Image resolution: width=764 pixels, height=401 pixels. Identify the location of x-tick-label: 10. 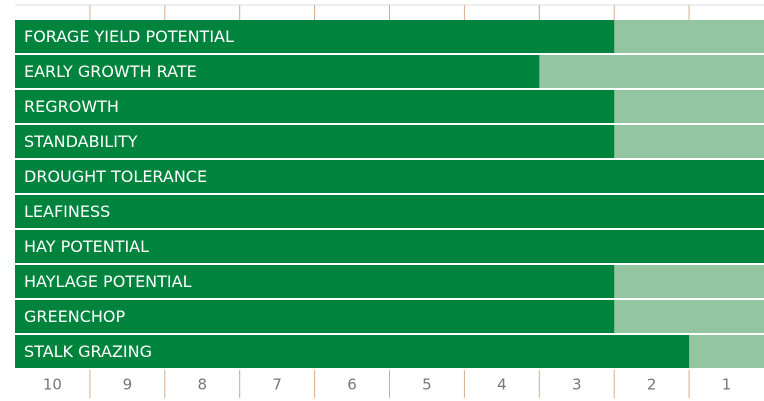
(52, 385).